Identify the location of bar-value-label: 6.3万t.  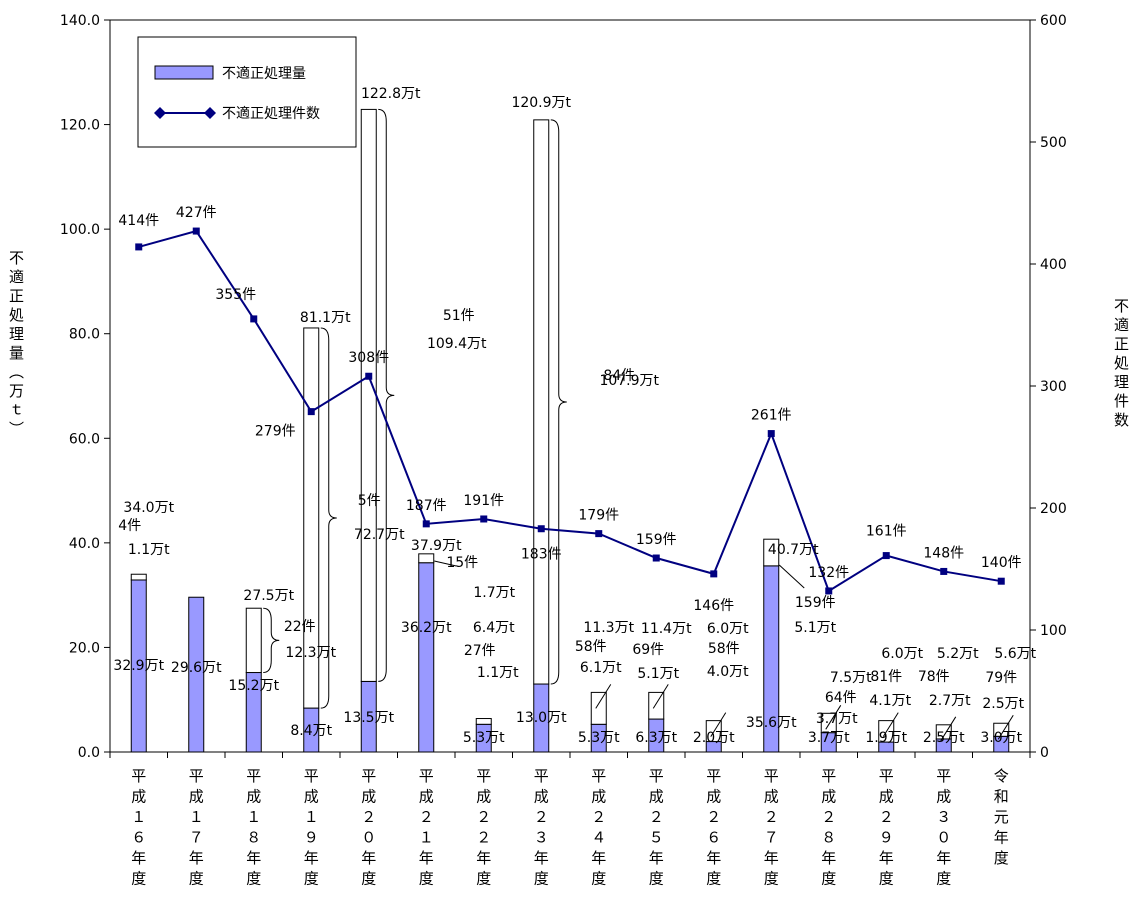
(656, 738).